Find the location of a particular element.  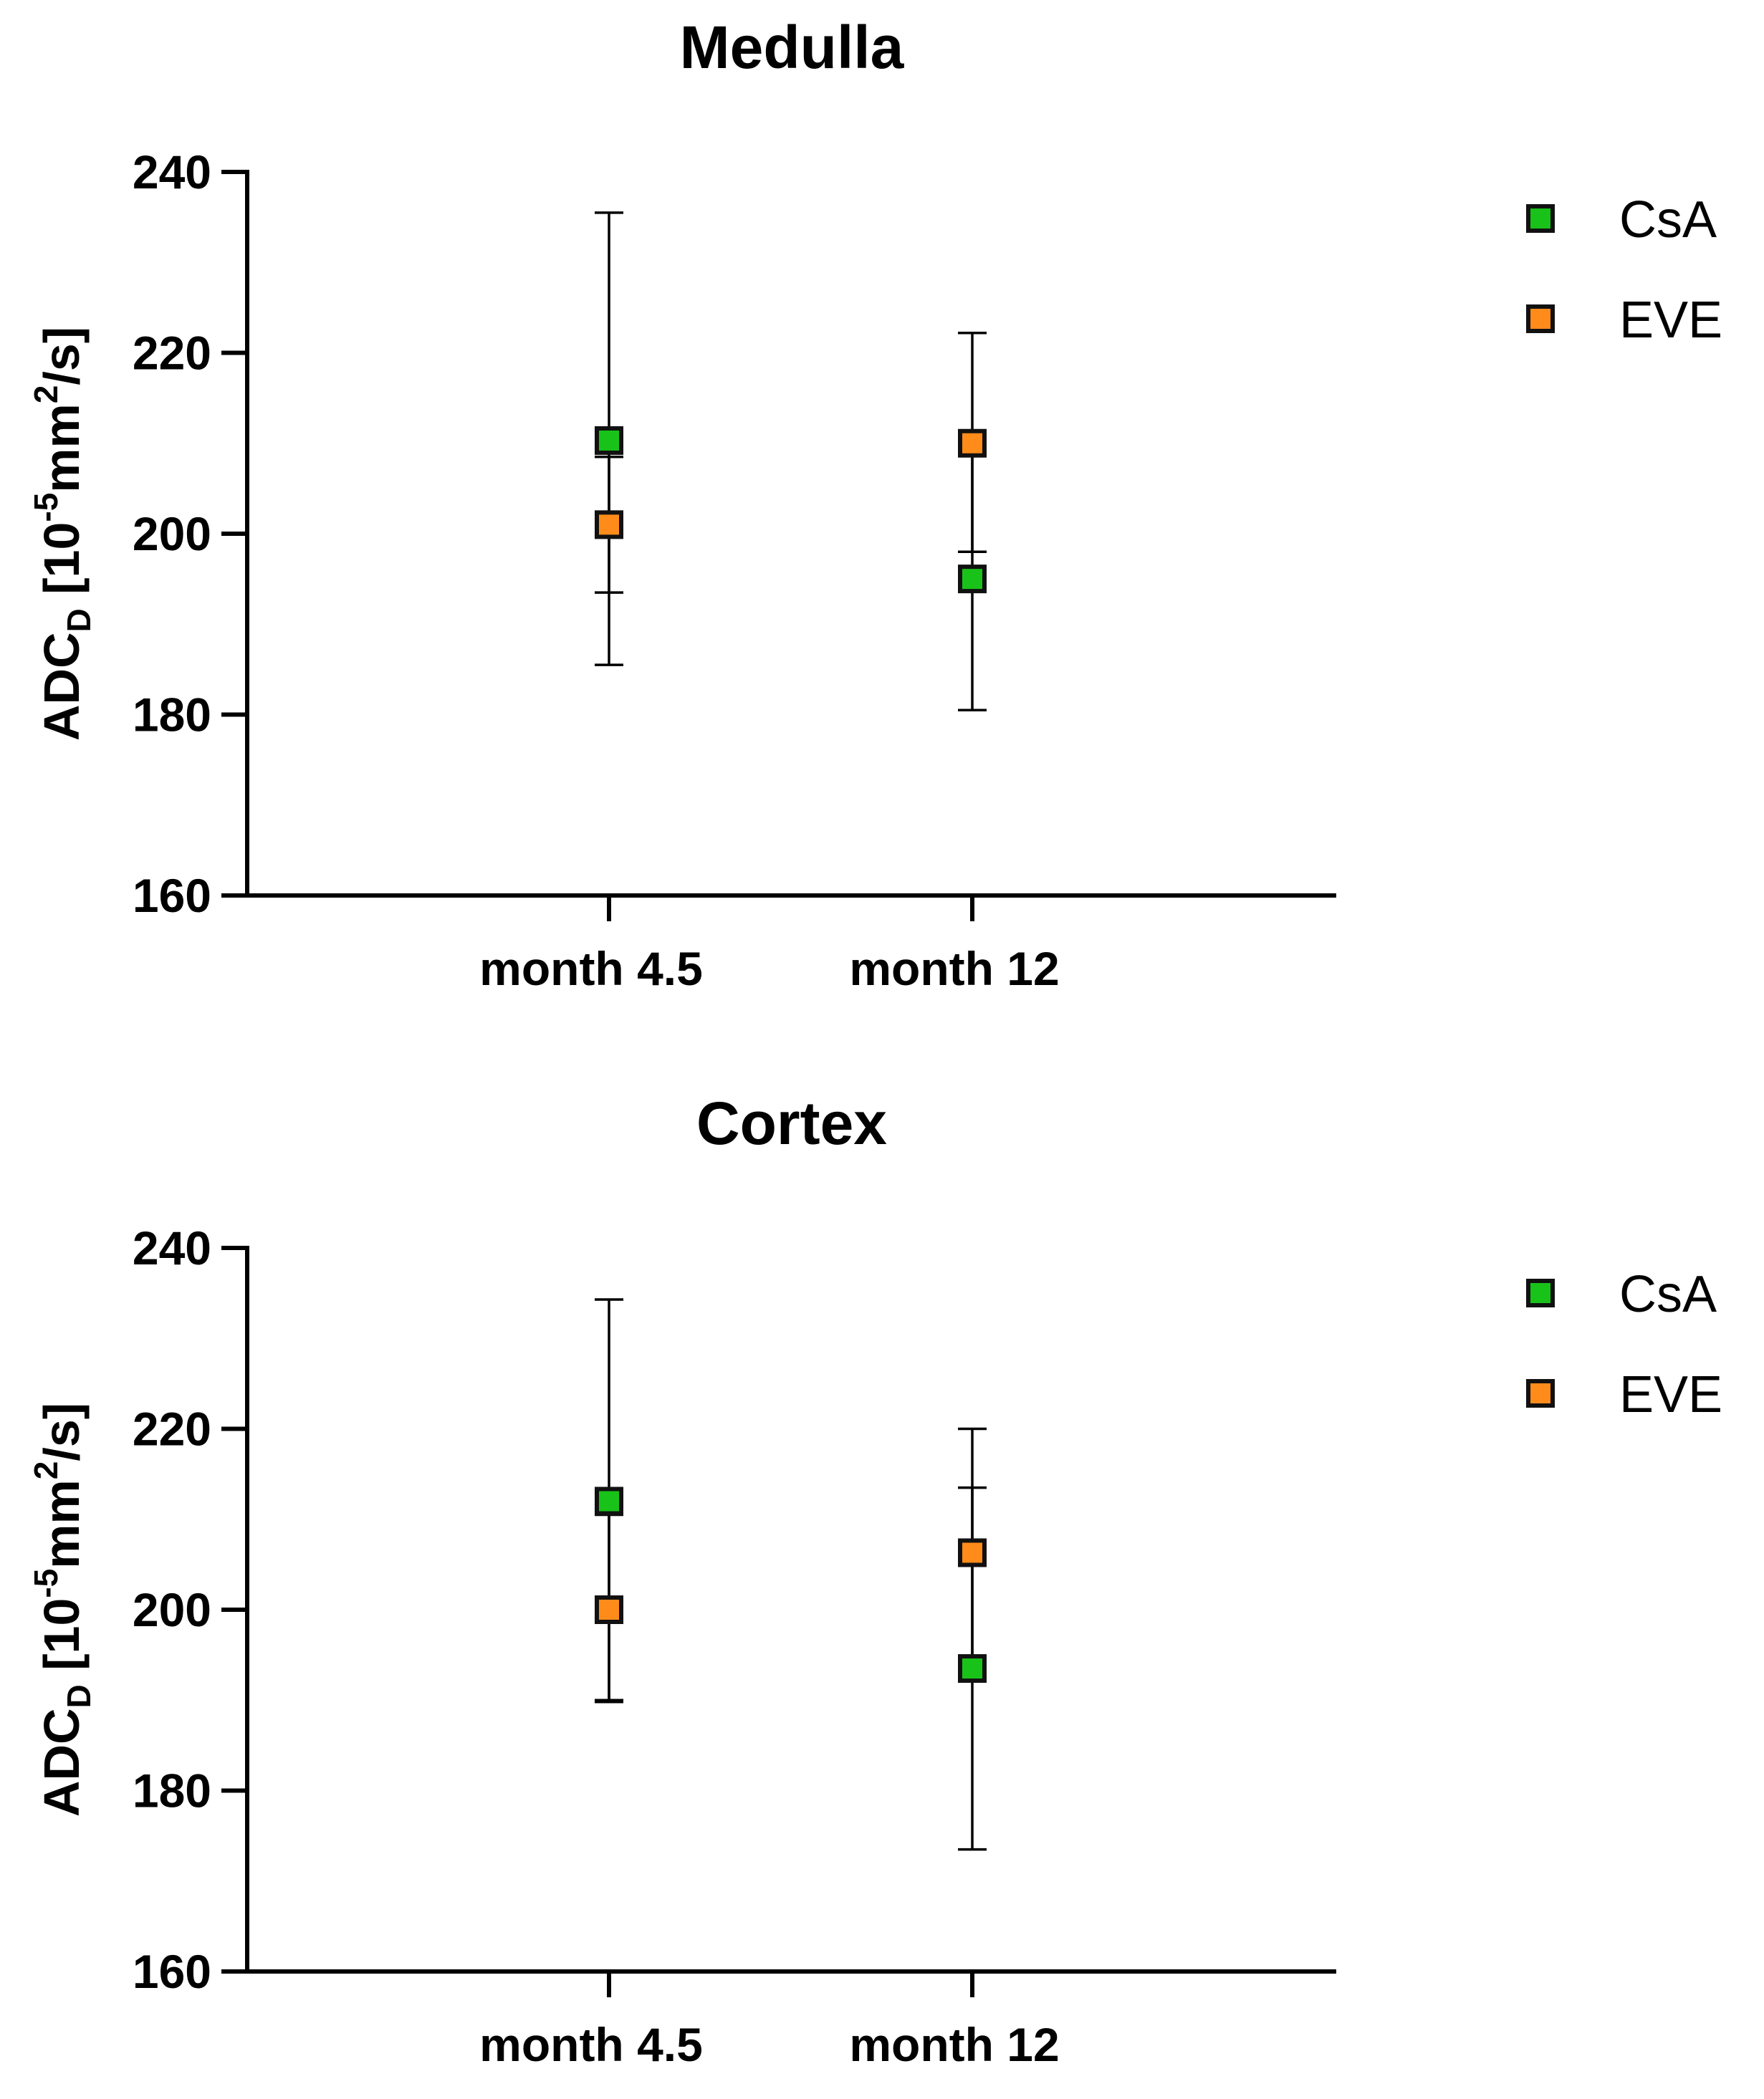

chart-title: Cortex is located at coordinates (791, 1124).